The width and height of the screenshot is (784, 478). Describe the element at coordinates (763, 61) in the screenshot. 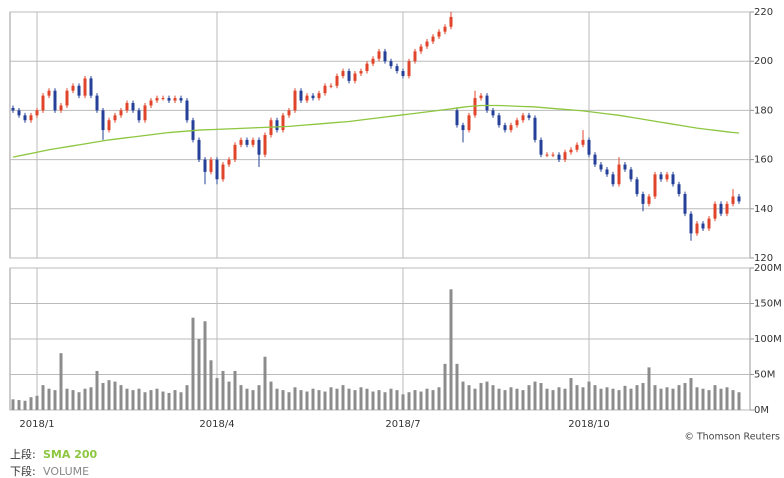

I see `y-tick-label: 200` at that location.